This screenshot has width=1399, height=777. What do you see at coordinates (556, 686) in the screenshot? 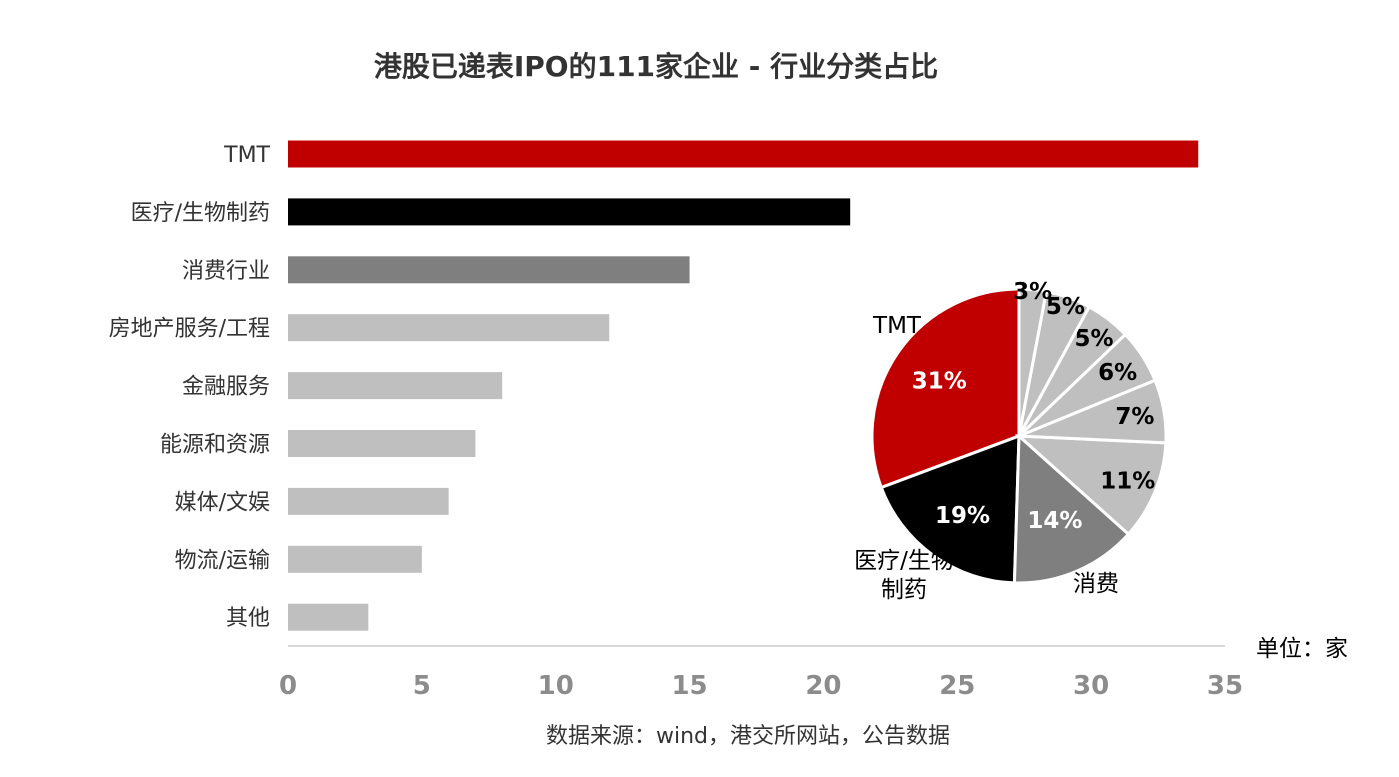
I see `x-tick-label: 10` at bounding box center [556, 686].